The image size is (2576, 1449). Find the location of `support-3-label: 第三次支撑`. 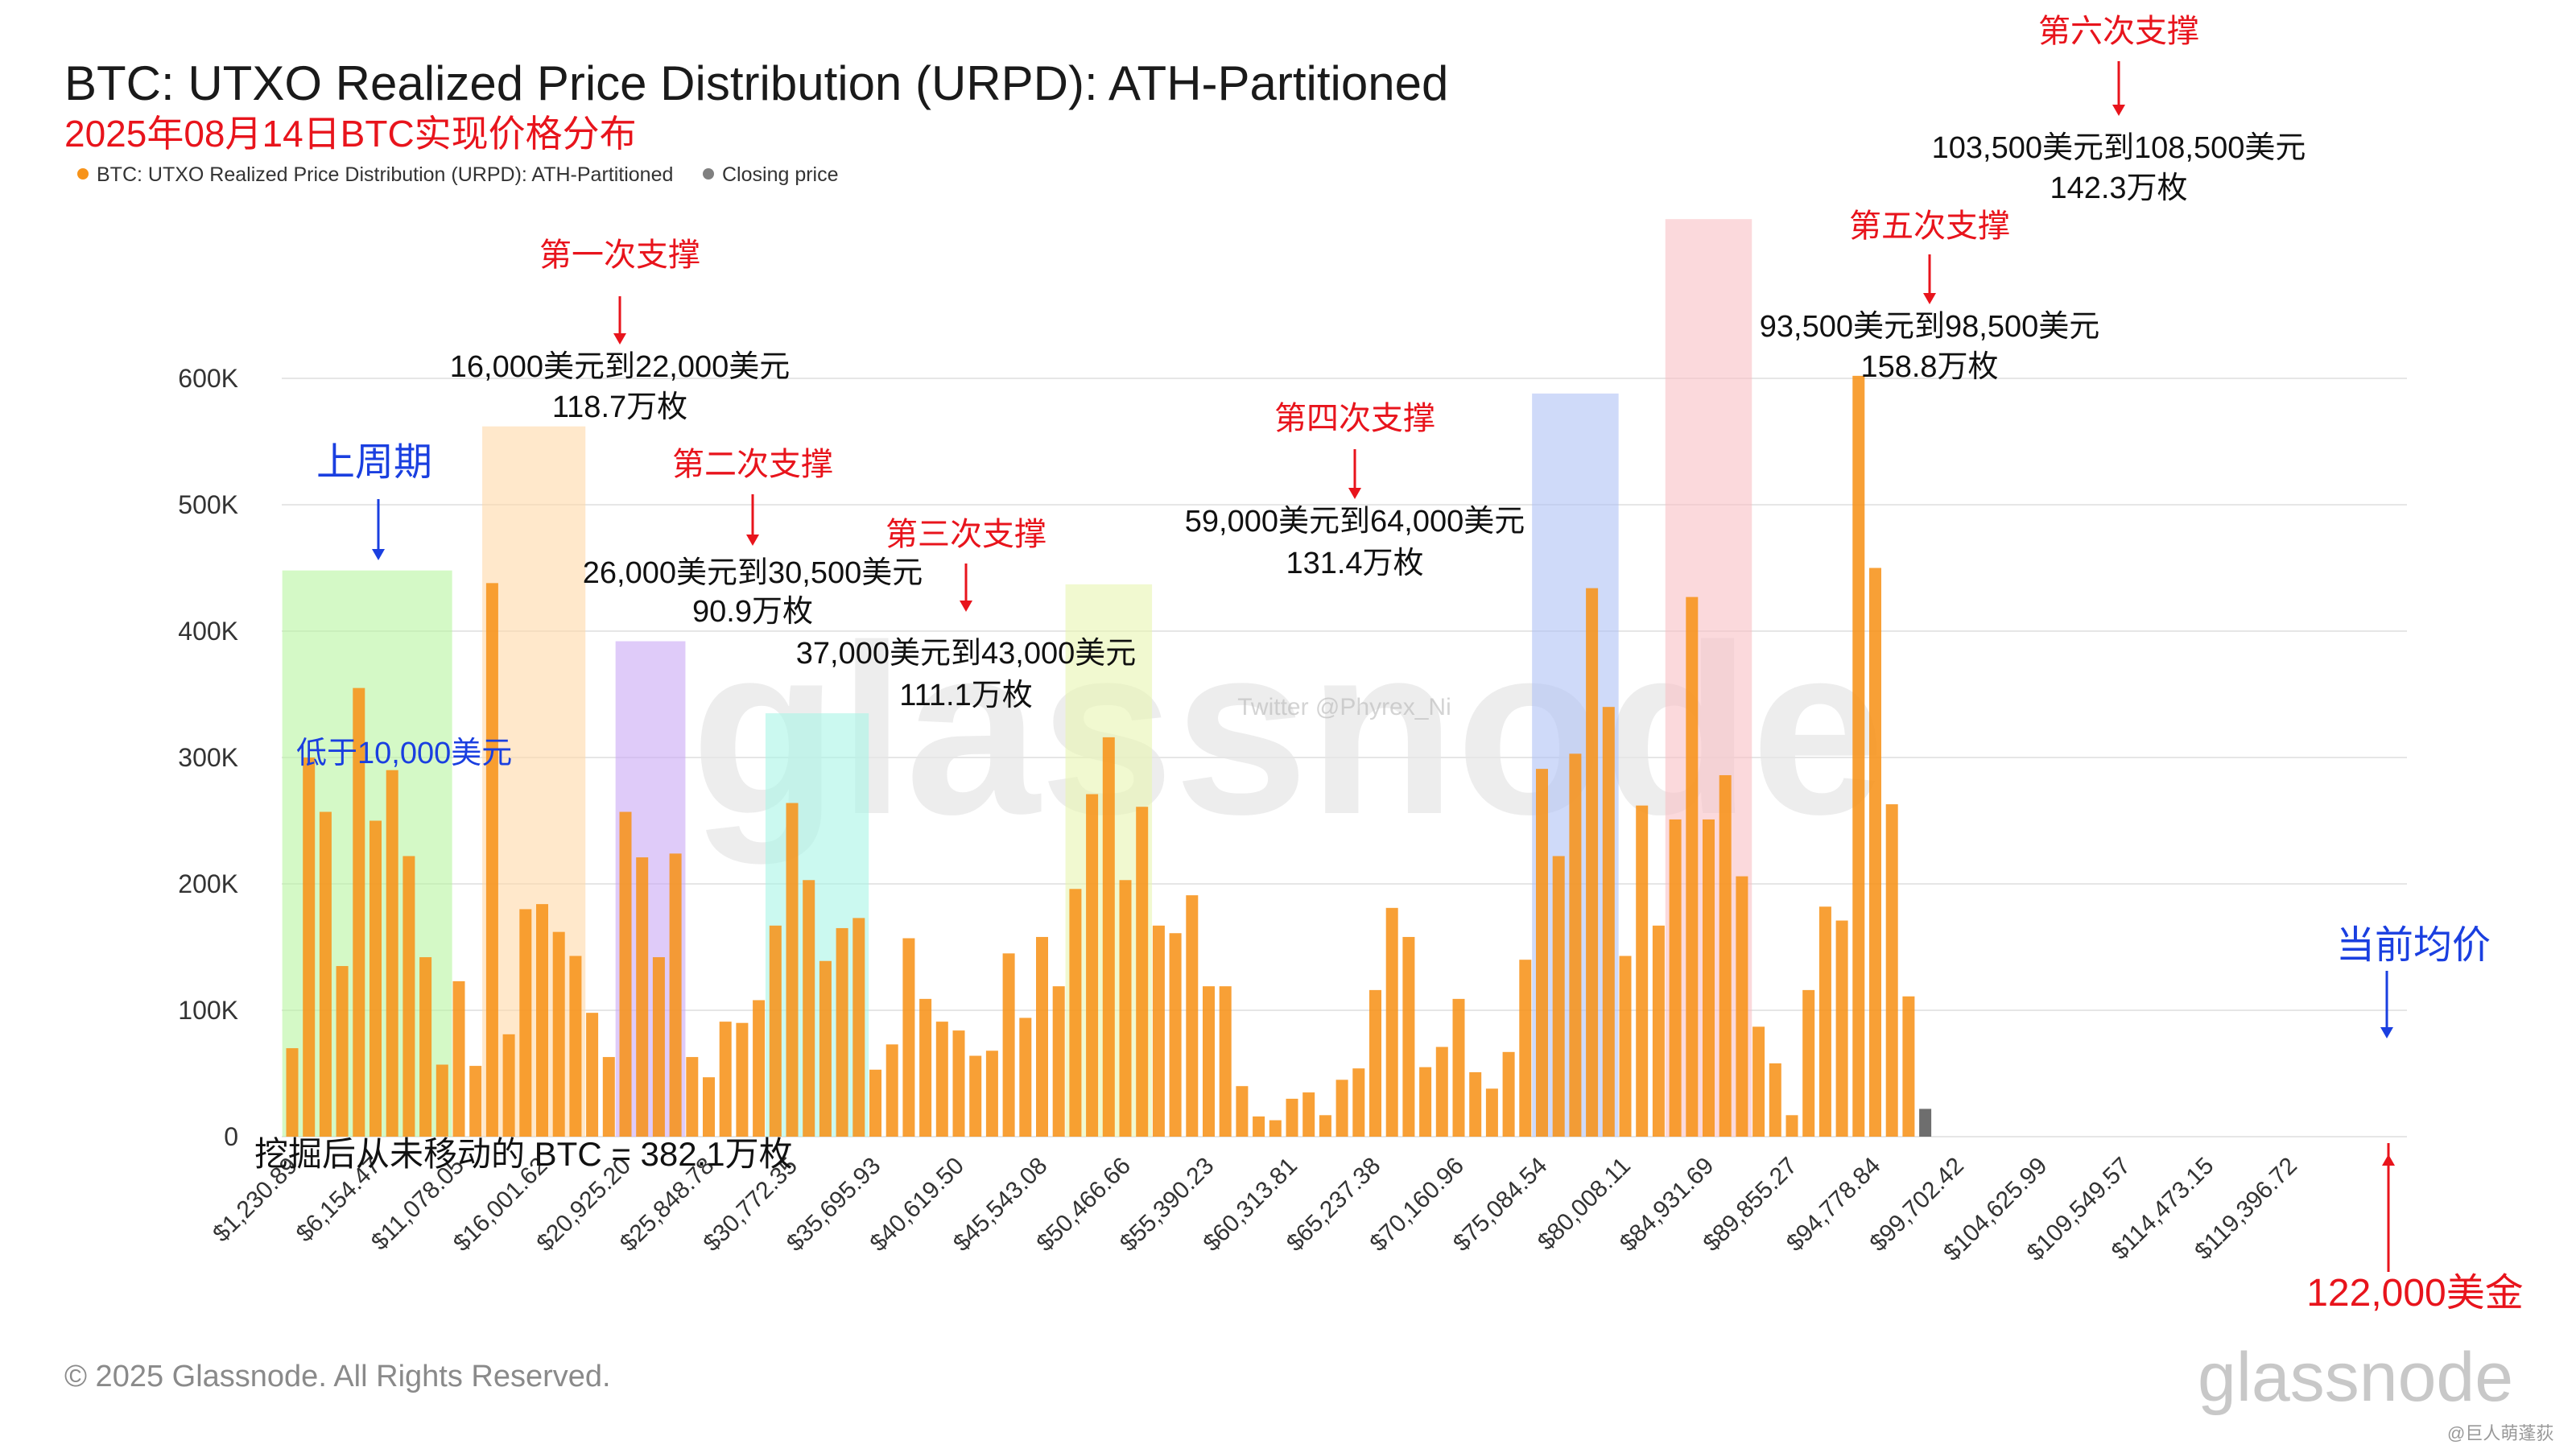

support-3-label: 第三次支撑 is located at coordinates (966, 534).